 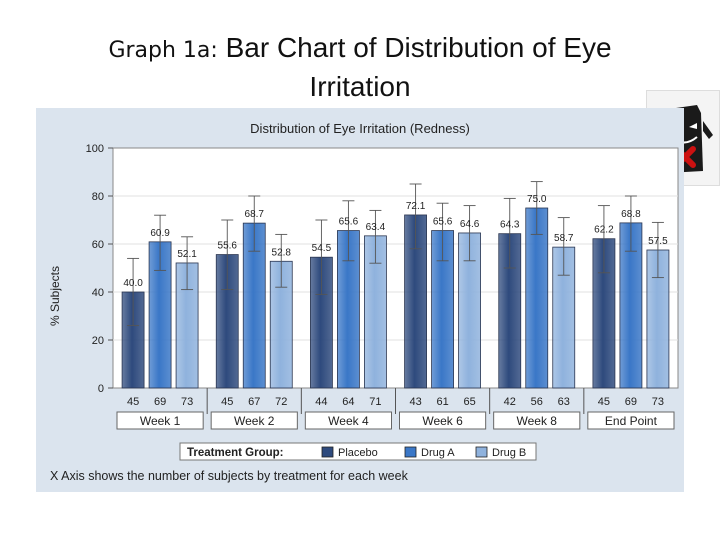 I want to click on y-tick-label: 0, so click(x=101, y=389).